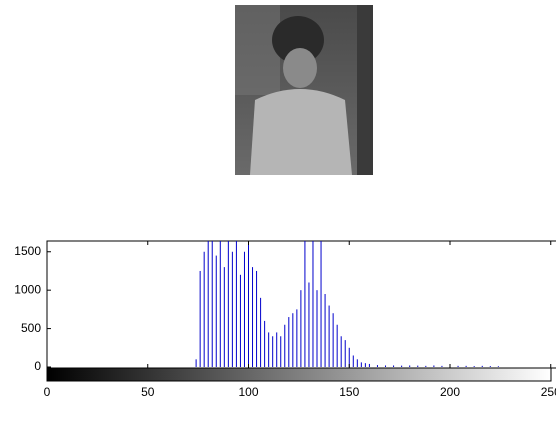 The width and height of the screenshot is (556, 430). I want to click on y-tick-label: 1000, so click(27, 289).